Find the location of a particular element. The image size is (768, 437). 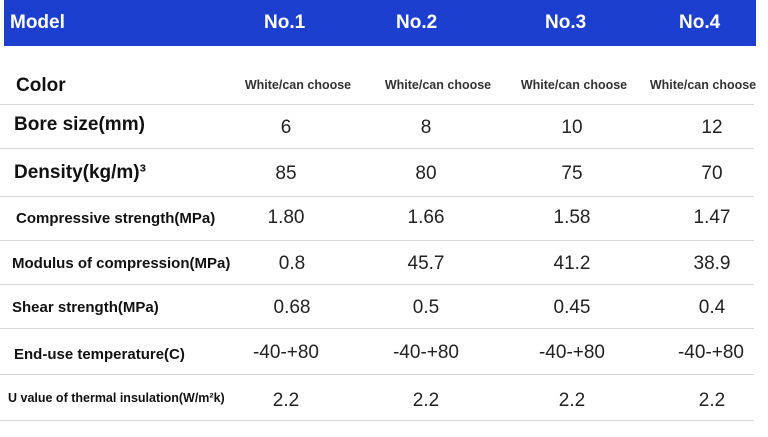

cell-no2: 80 is located at coordinates (426, 173).